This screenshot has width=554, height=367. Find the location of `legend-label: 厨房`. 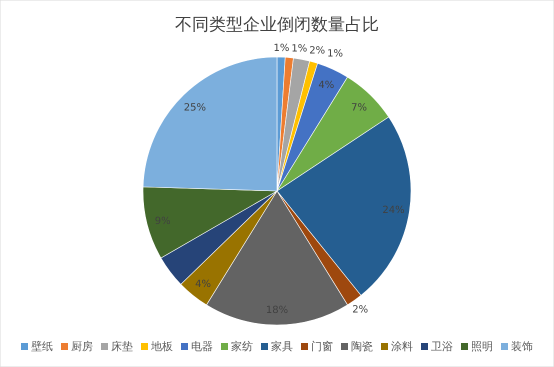

legend-label: 厨房 is located at coordinates (82, 346).